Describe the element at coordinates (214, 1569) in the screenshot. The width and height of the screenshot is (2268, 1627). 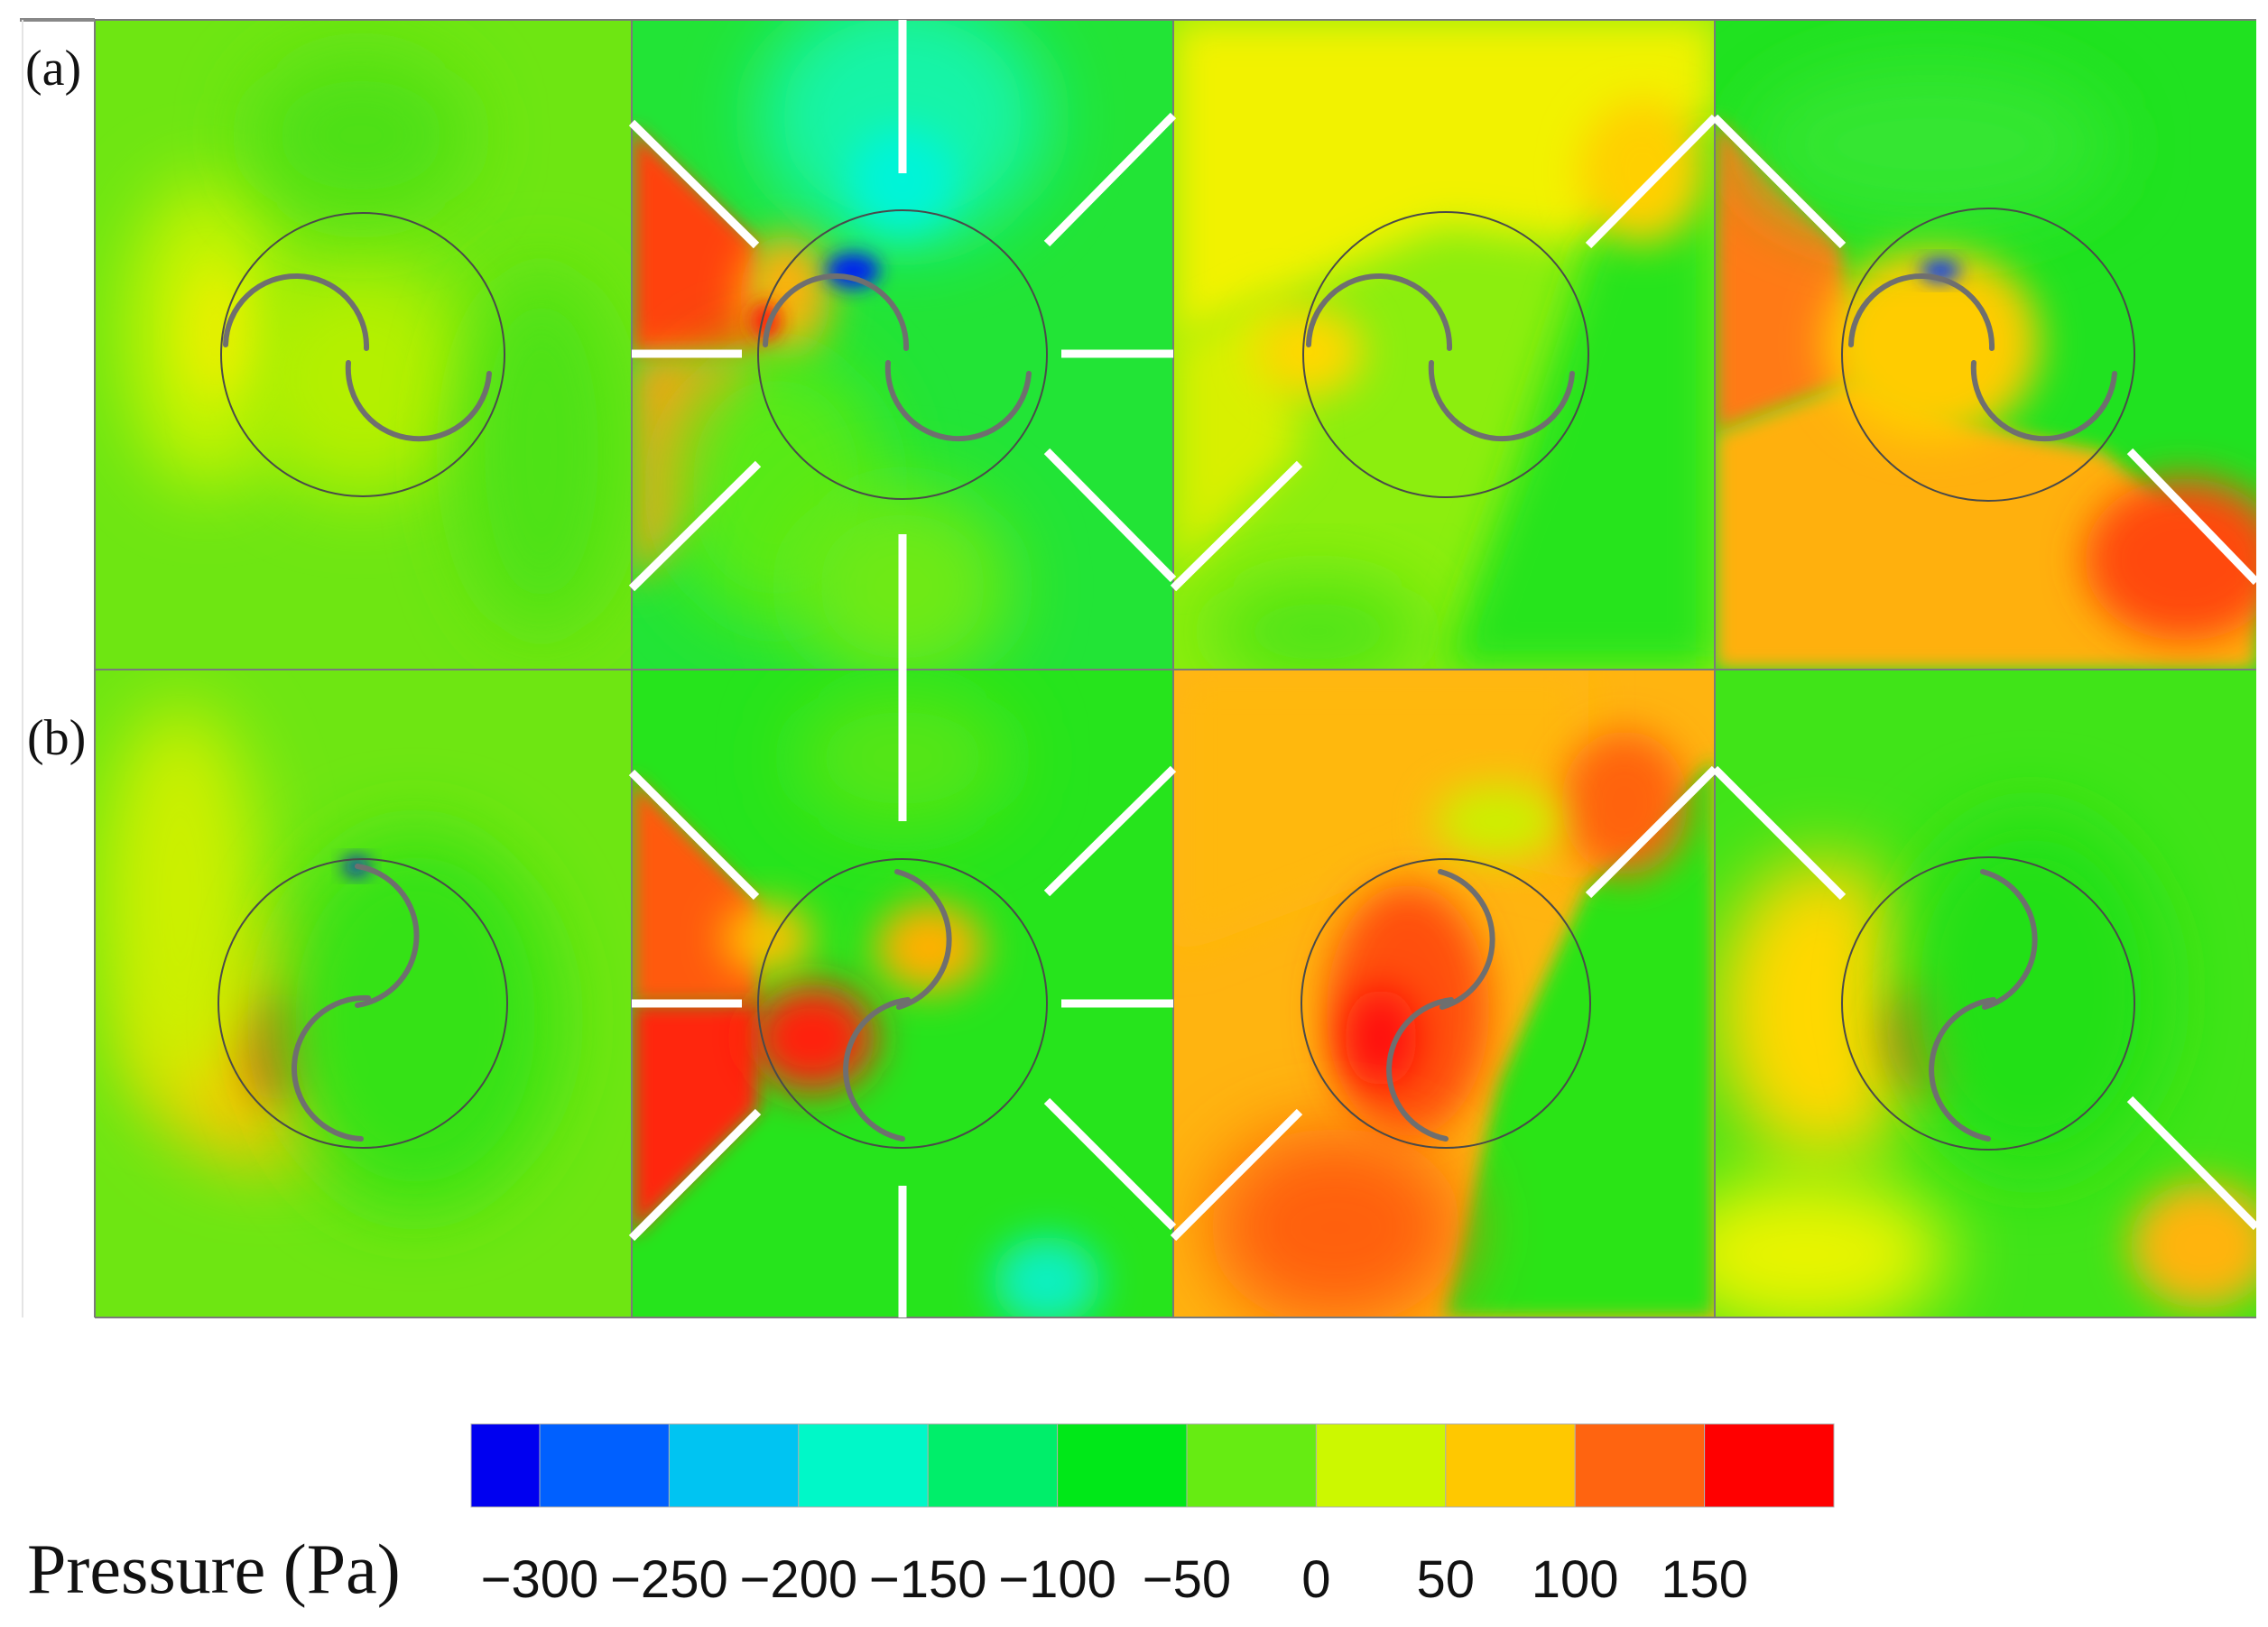
I see `legend-title: Pressure (Pa)` at that location.